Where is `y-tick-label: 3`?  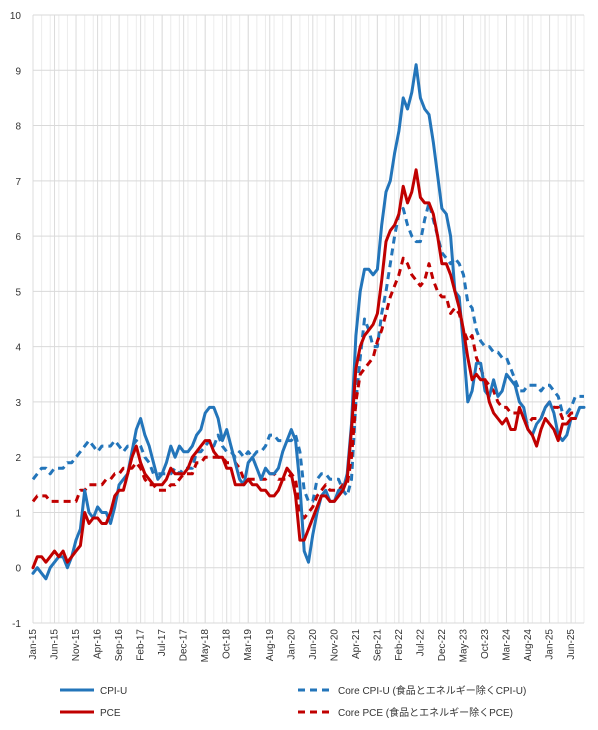
y-tick-label: 3 is located at coordinates (18, 403).